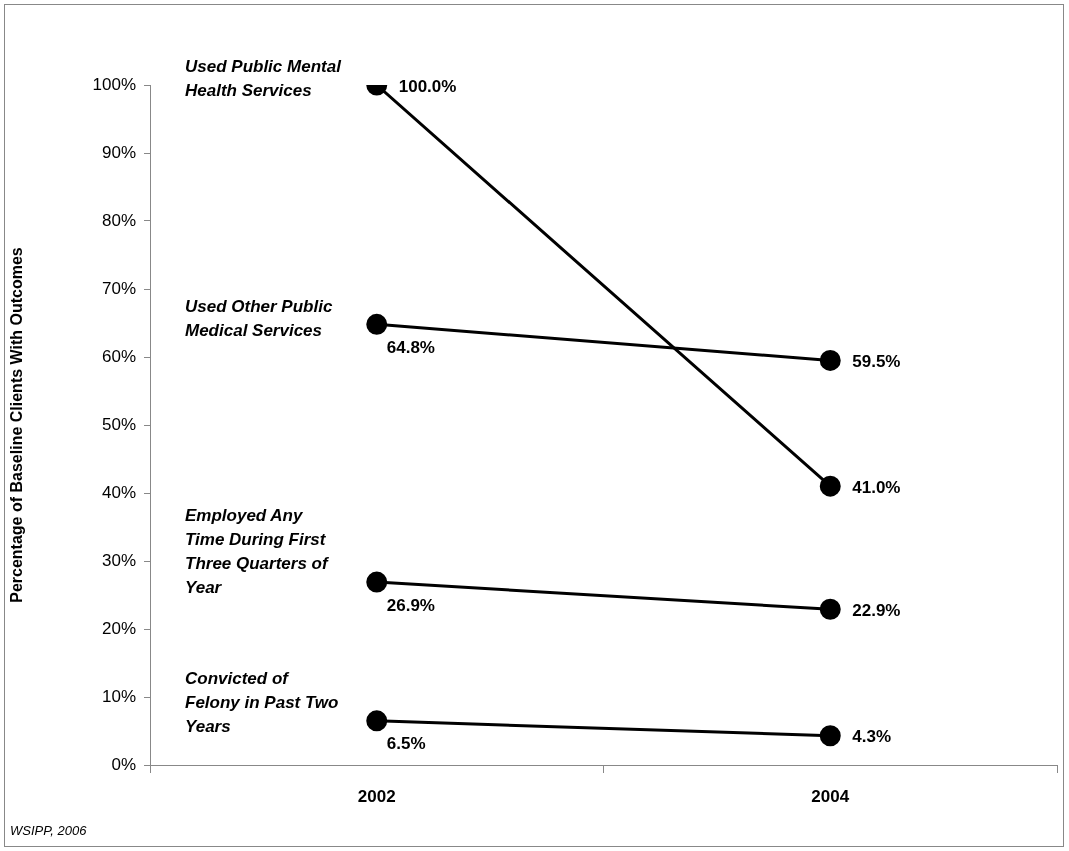  I want to click on y-tick-label: 50%, so click(118, 424).